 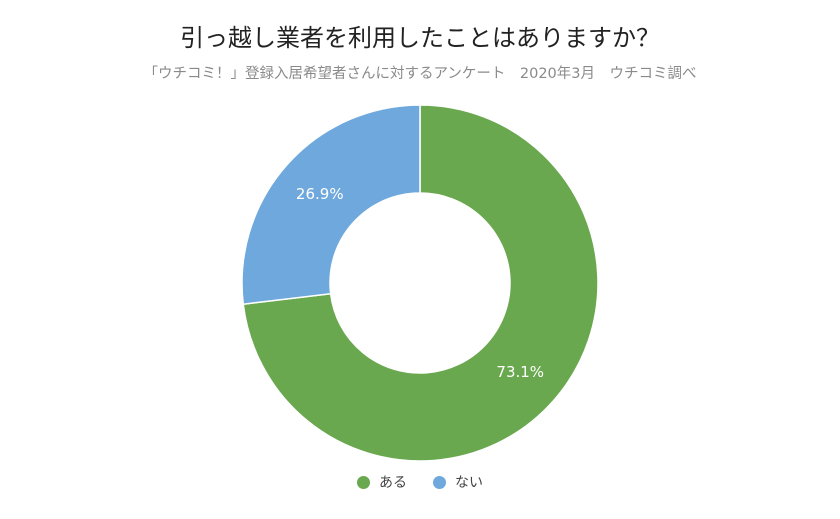 What do you see at coordinates (420, 38) in the screenshot?
I see `chart-title: 引っ越し業者を利用したことはありますか？` at bounding box center [420, 38].